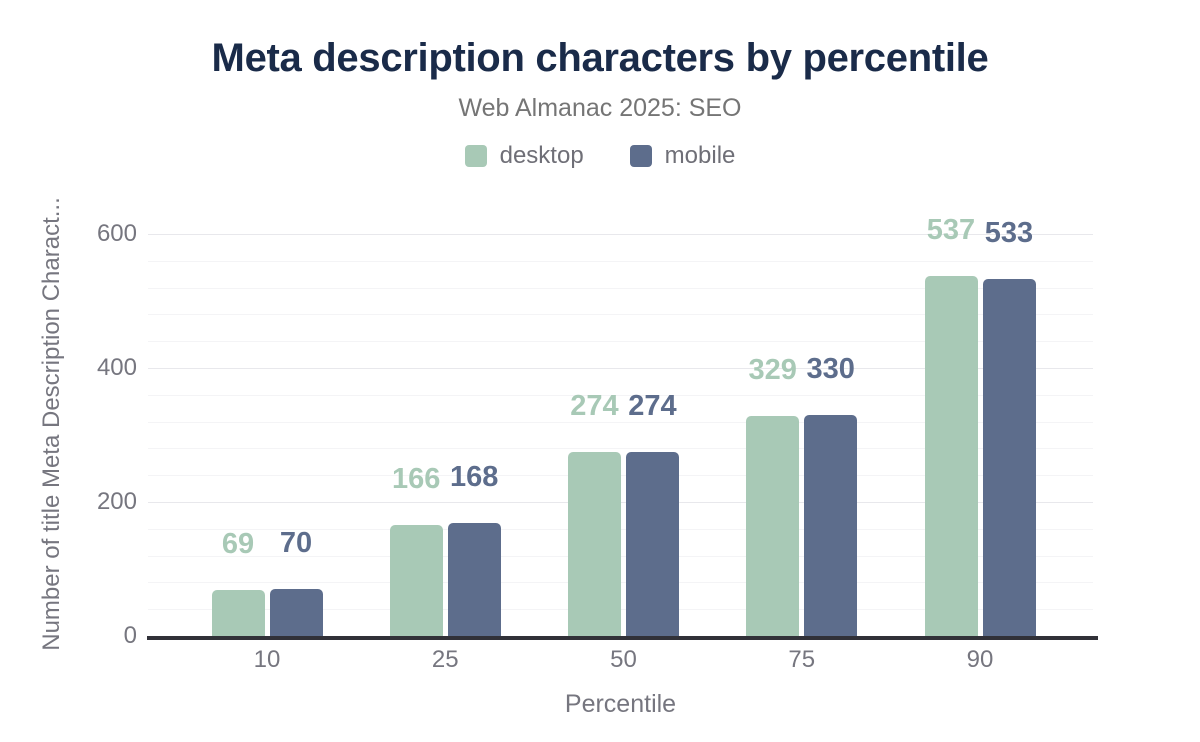 This screenshot has width=1200, height=742. I want to click on legend-swatch-desktop, so click(475, 156).